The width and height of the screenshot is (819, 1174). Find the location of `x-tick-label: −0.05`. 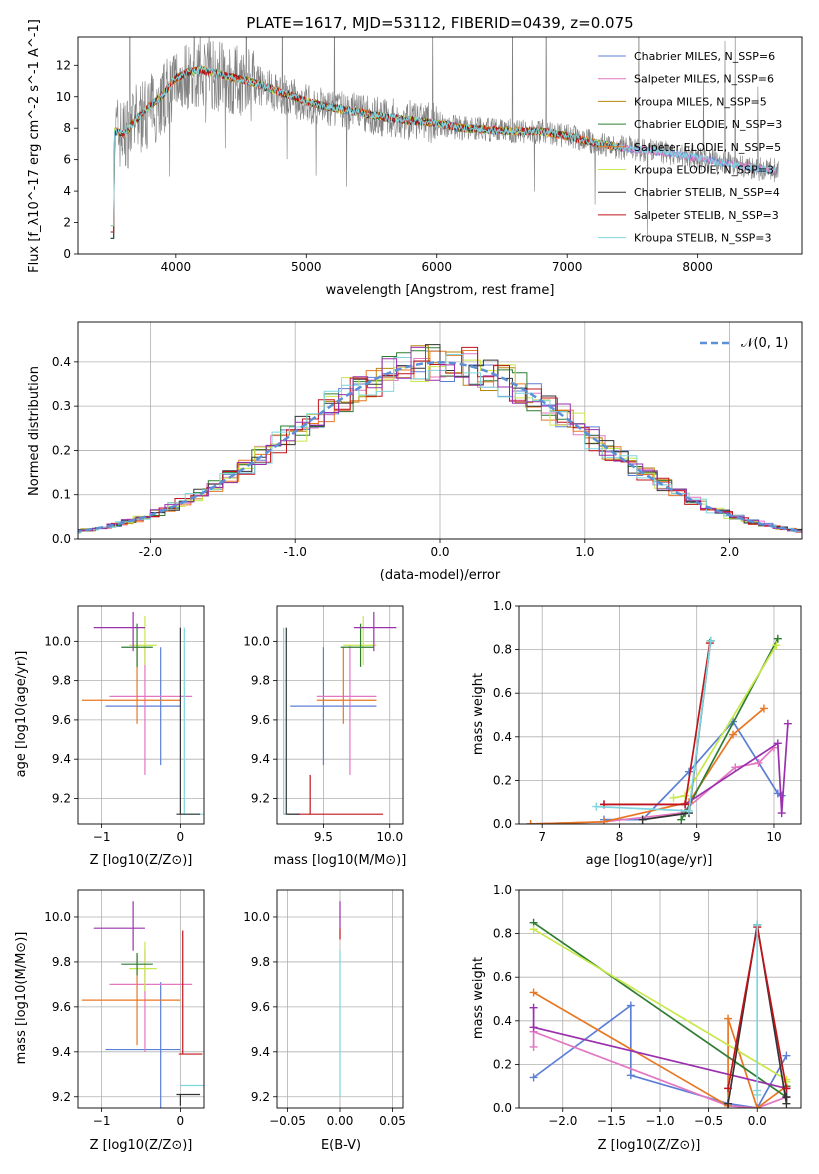

x-tick-label: −0.05 is located at coordinates (287, 1121).